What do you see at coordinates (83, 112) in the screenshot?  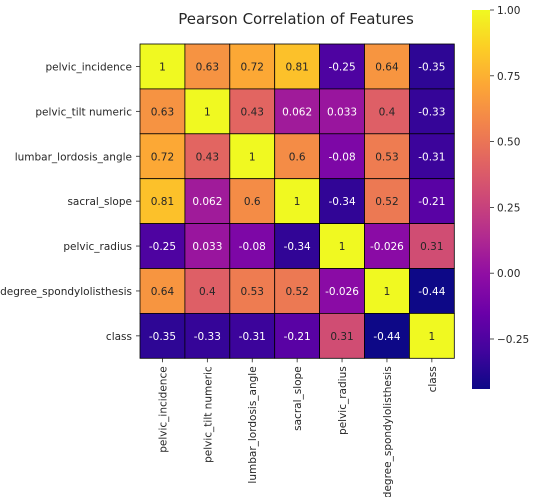 I see `row-label: pelvic_tilt numeric` at bounding box center [83, 112].